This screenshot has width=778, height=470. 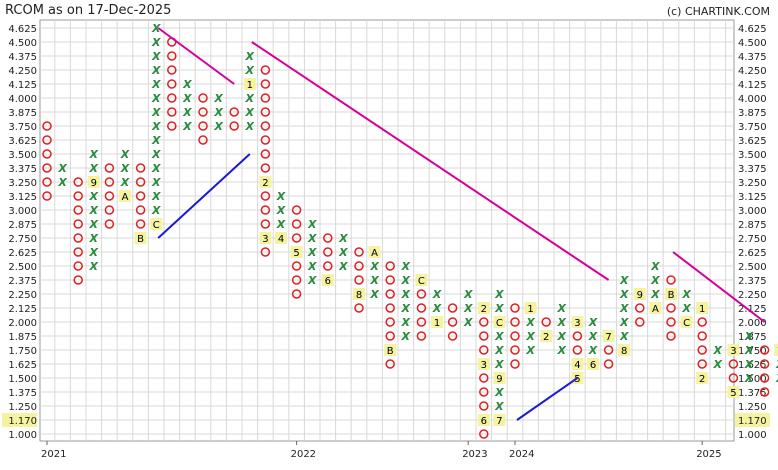 What do you see at coordinates (752, 57) in the screenshot?
I see `y-tick-label-right: 4.375` at bounding box center [752, 57].